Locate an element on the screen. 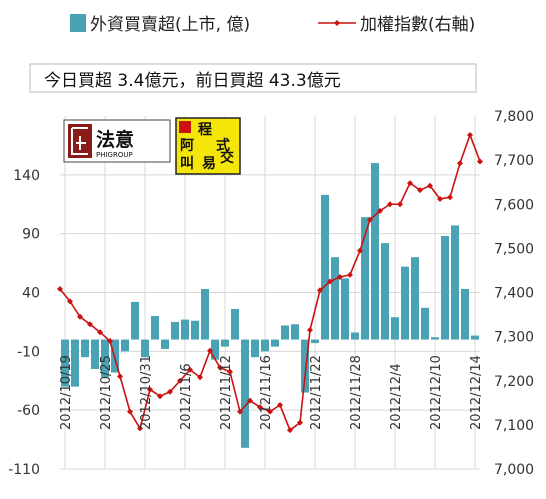 Image resolution: width=546 pixels, height=499 pixels. right-tick-label: 7,000 is located at coordinates (514, 470).